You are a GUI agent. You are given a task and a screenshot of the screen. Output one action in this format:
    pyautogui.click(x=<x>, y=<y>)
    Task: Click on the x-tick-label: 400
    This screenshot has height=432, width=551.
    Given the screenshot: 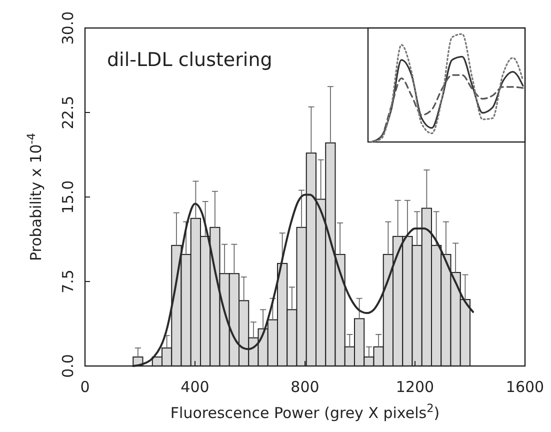 What is the action you would take?
    pyautogui.click(x=195, y=387)
    